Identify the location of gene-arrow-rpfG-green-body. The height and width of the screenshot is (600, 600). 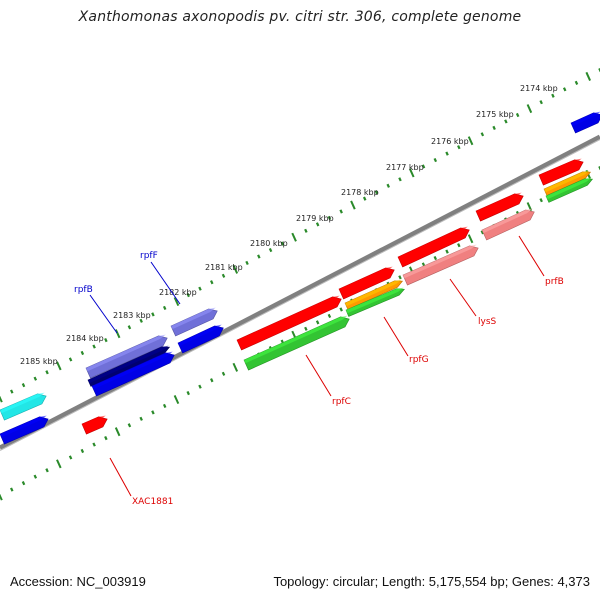
(375, 302).